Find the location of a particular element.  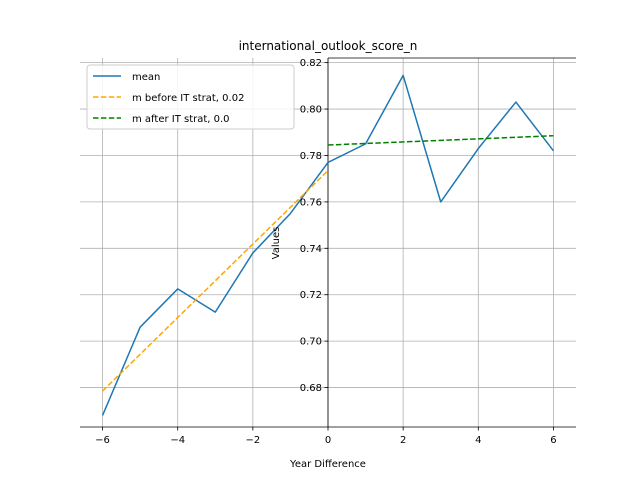

x-tick-label-4: 2 is located at coordinates (403, 440).